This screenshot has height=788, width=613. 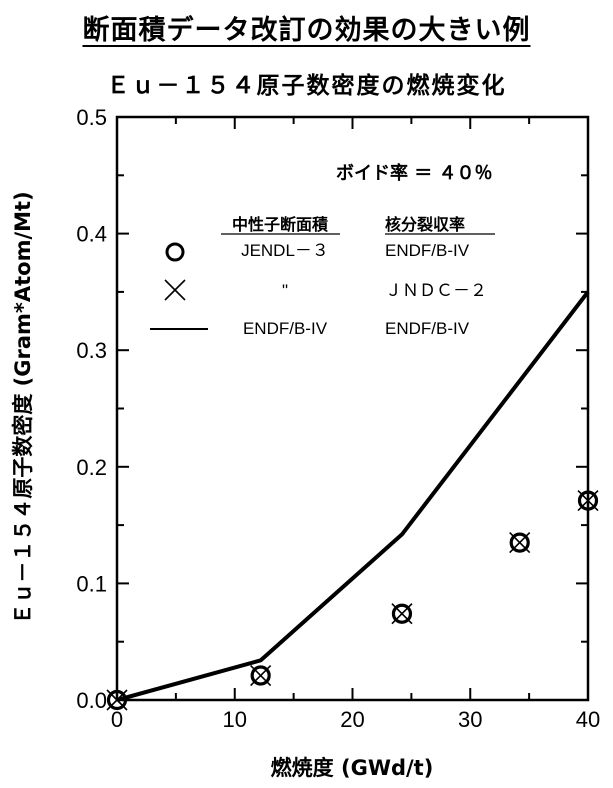 What do you see at coordinates (280, 224) in the screenshot?
I see `legend-header-cross-section: 中性子断面積` at bounding box center [280, 224].